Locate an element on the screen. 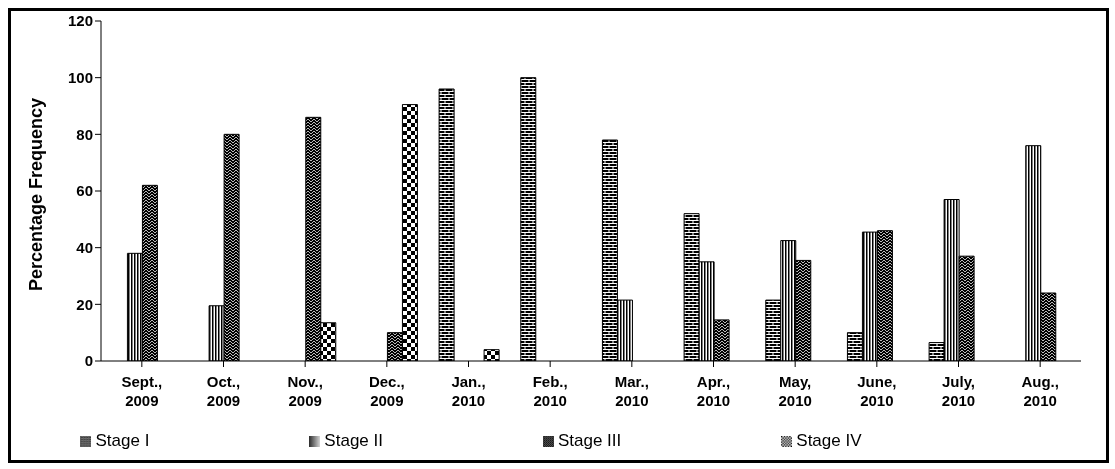  y-tick-label: 60 is located at coordinates (84, 191).